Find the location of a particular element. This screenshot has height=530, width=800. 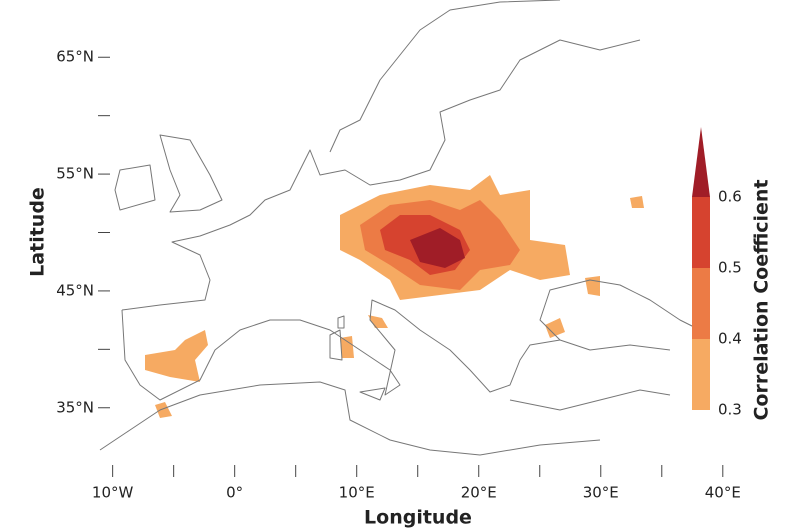

x-tick-label: 0° is located at coordinates (234, 493).